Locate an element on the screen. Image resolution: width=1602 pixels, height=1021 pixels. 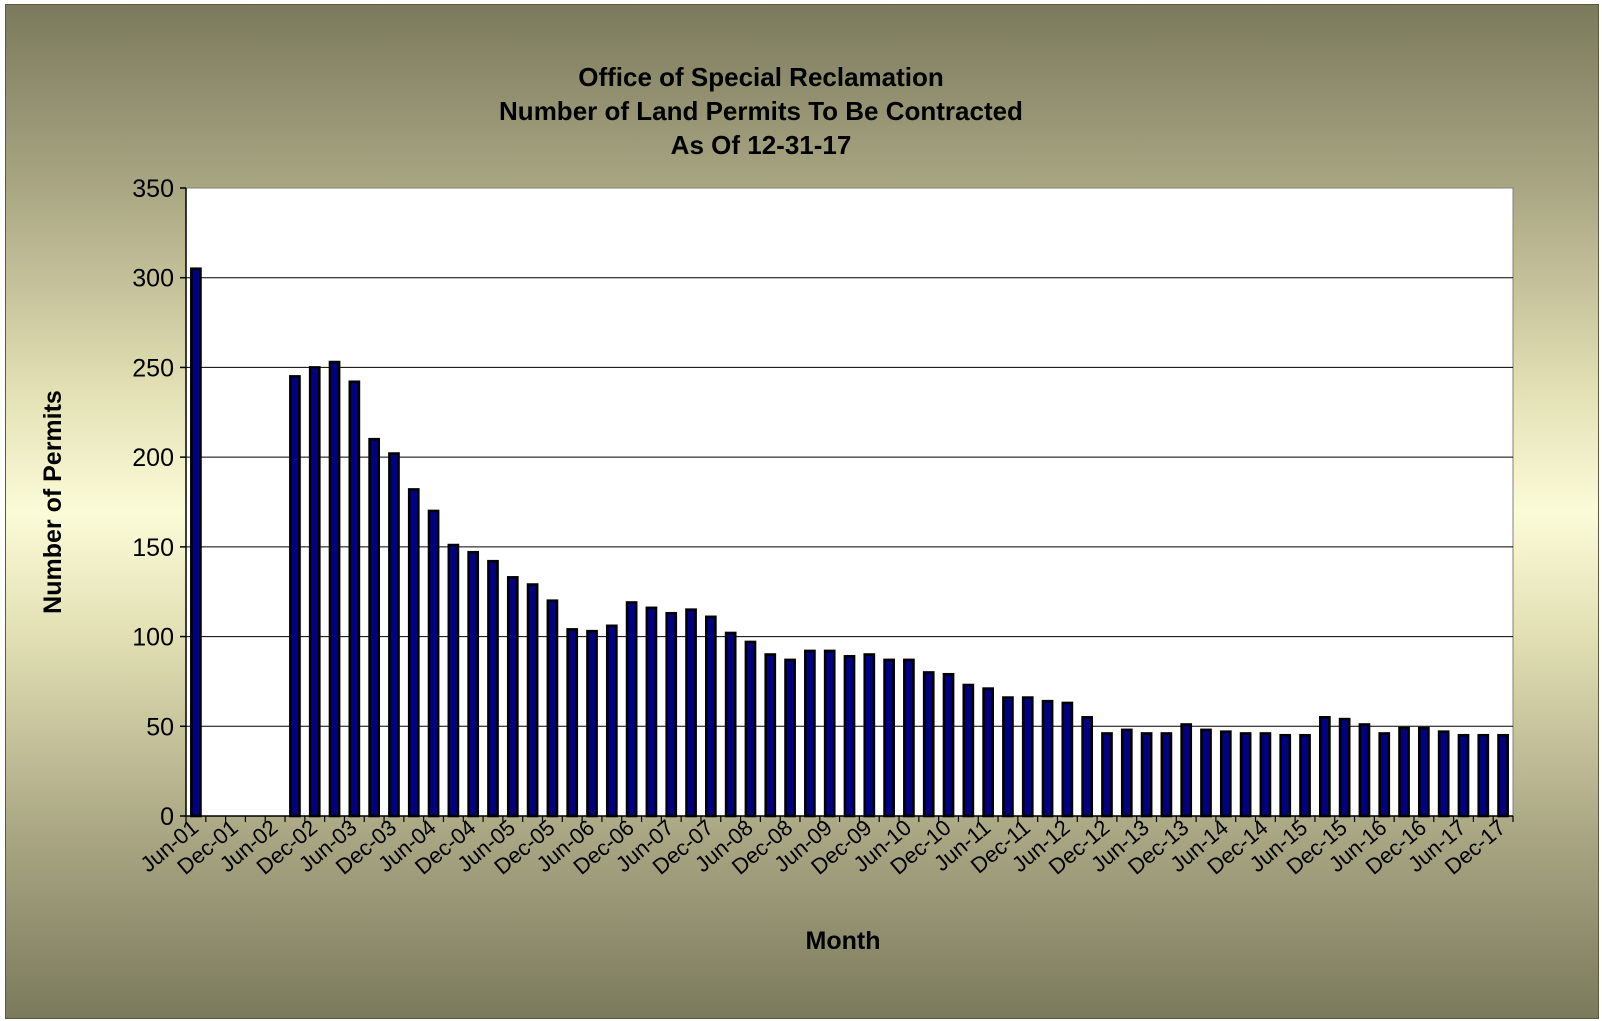
y-tick-label-0: 0 is located at coordinates (167, 817).